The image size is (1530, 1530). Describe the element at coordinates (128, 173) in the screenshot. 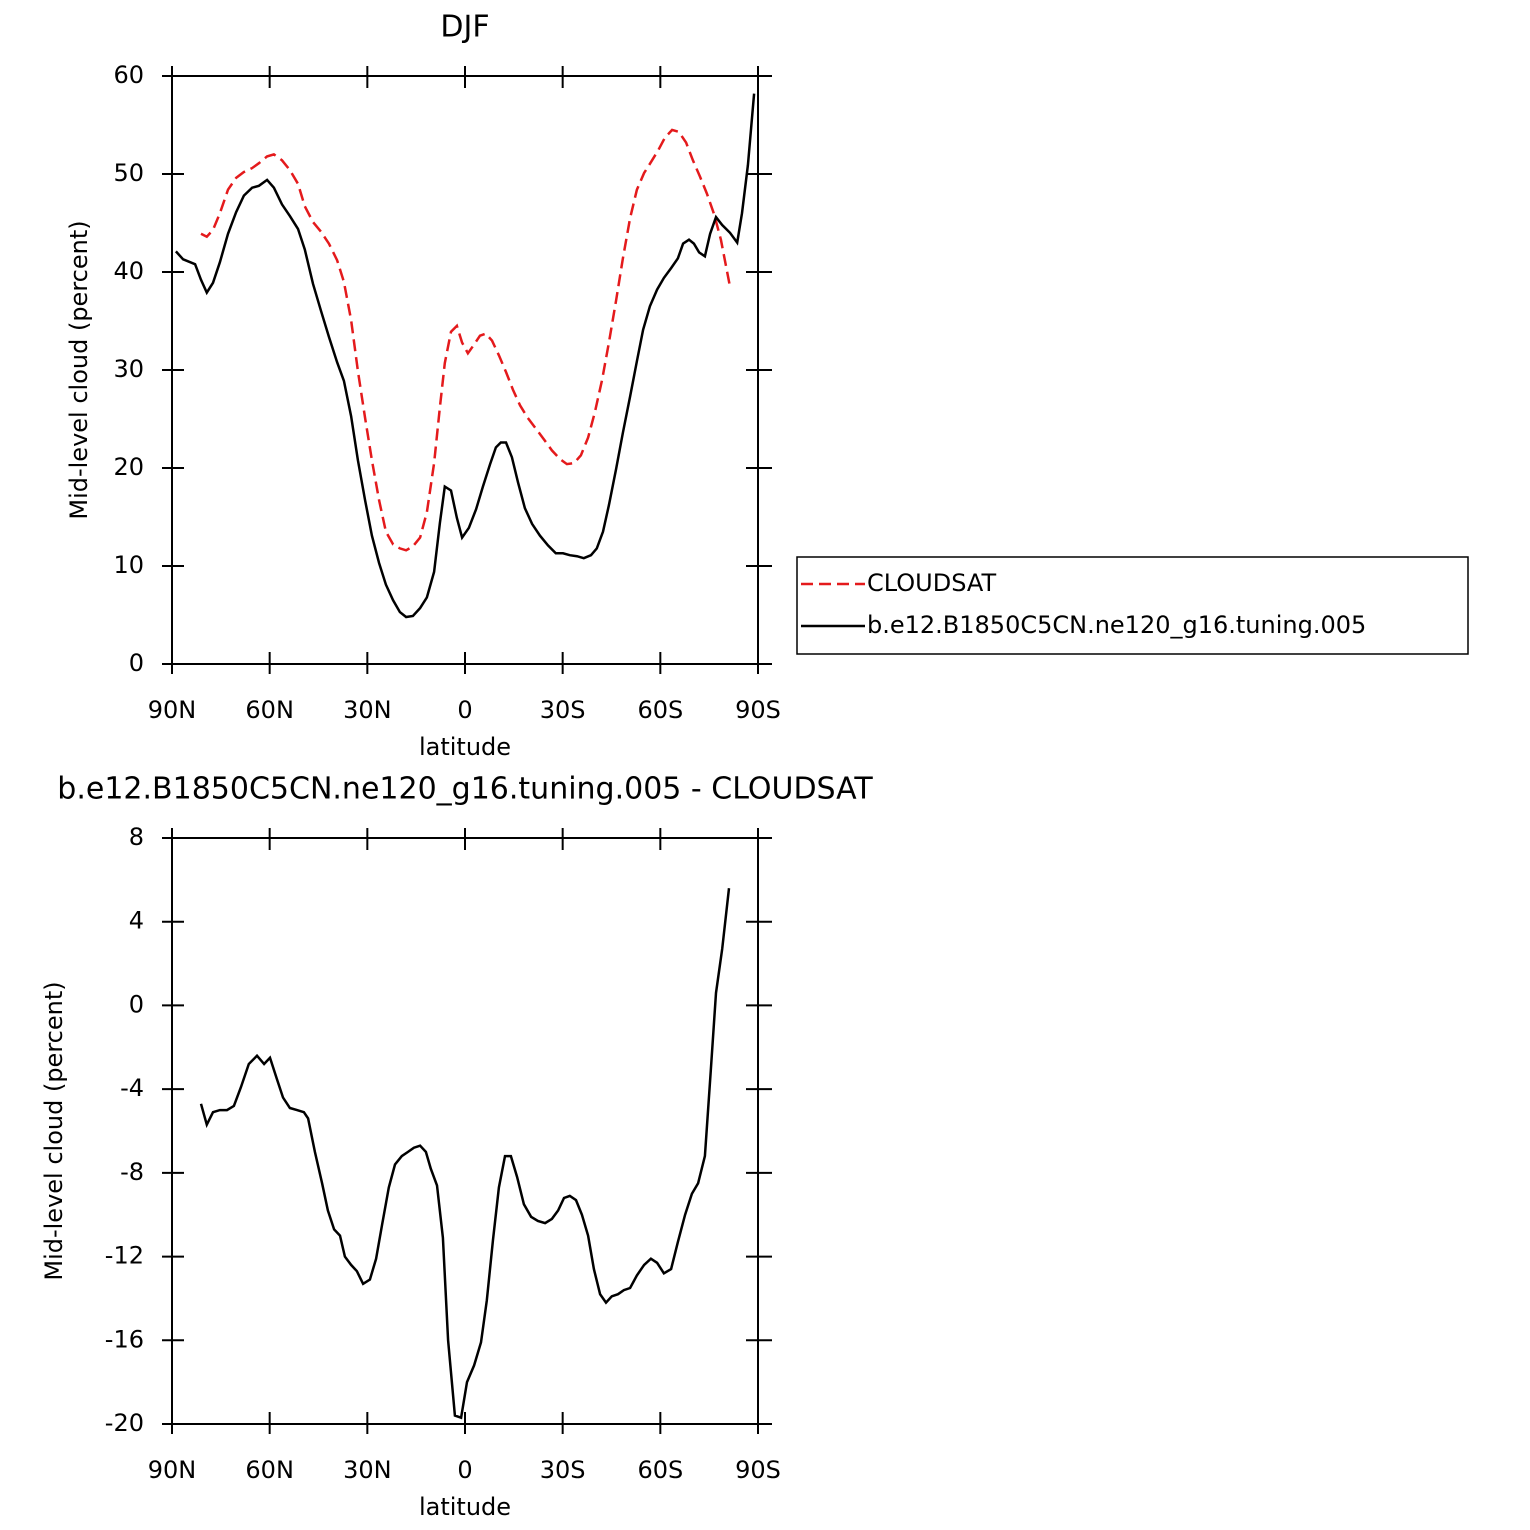

I see `y-tick-label: 50` at that location.